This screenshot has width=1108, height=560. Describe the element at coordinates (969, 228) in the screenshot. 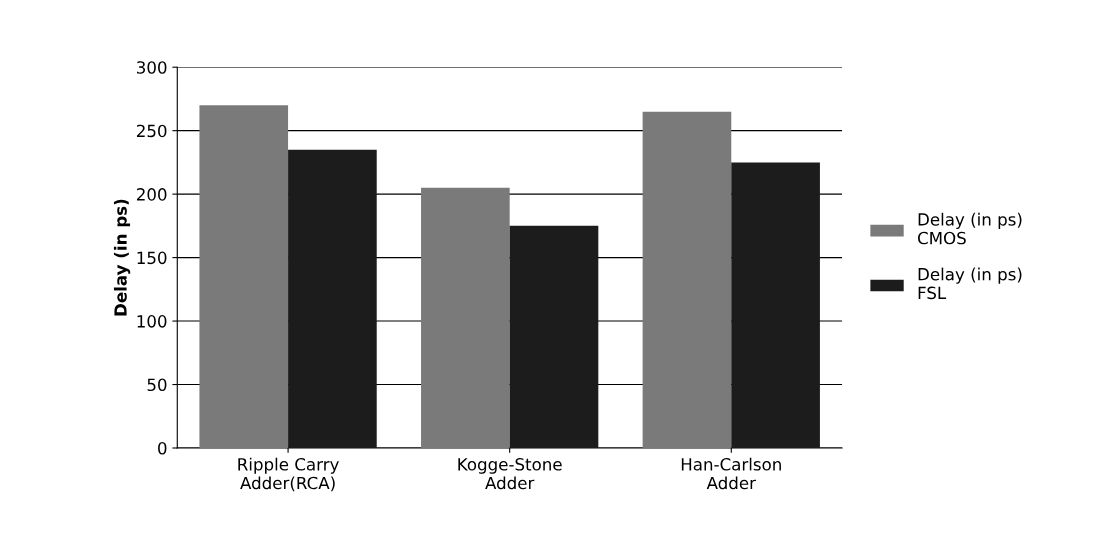

I see `legend-label: Delay (in ps) CMOS` at that location.